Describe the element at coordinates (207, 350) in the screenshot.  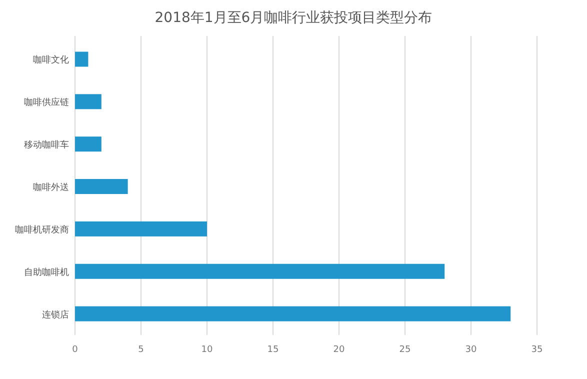
I see `x-tick-label: 10` at that location.